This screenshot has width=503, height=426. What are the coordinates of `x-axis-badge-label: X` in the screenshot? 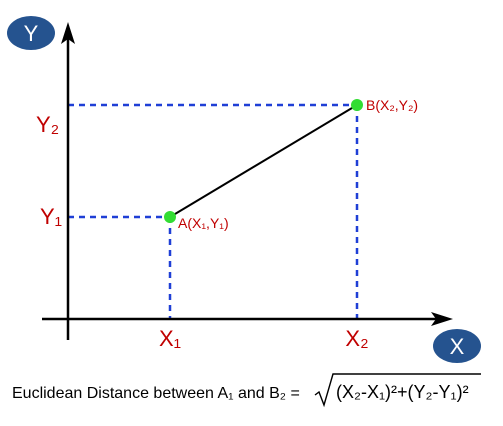 It's located at (457, 346).